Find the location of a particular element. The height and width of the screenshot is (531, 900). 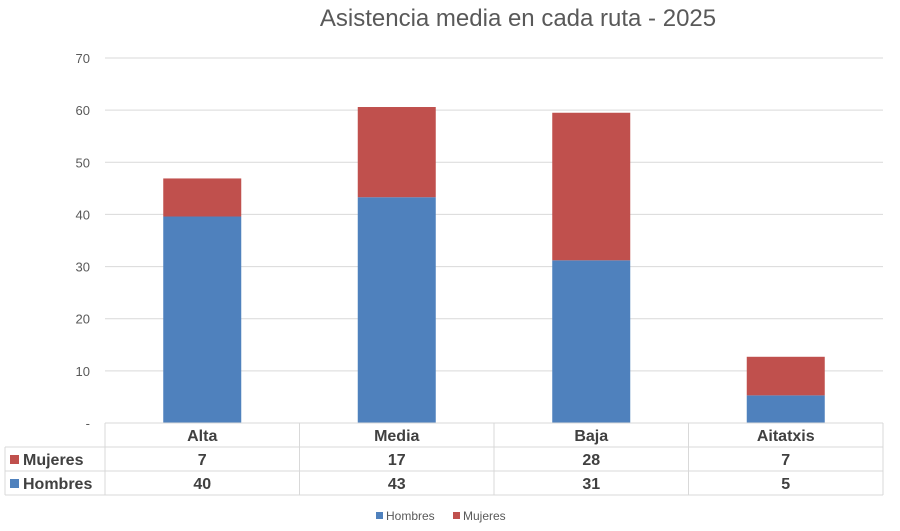

table-series-label: Hombres is located at coordinates (57, 484).